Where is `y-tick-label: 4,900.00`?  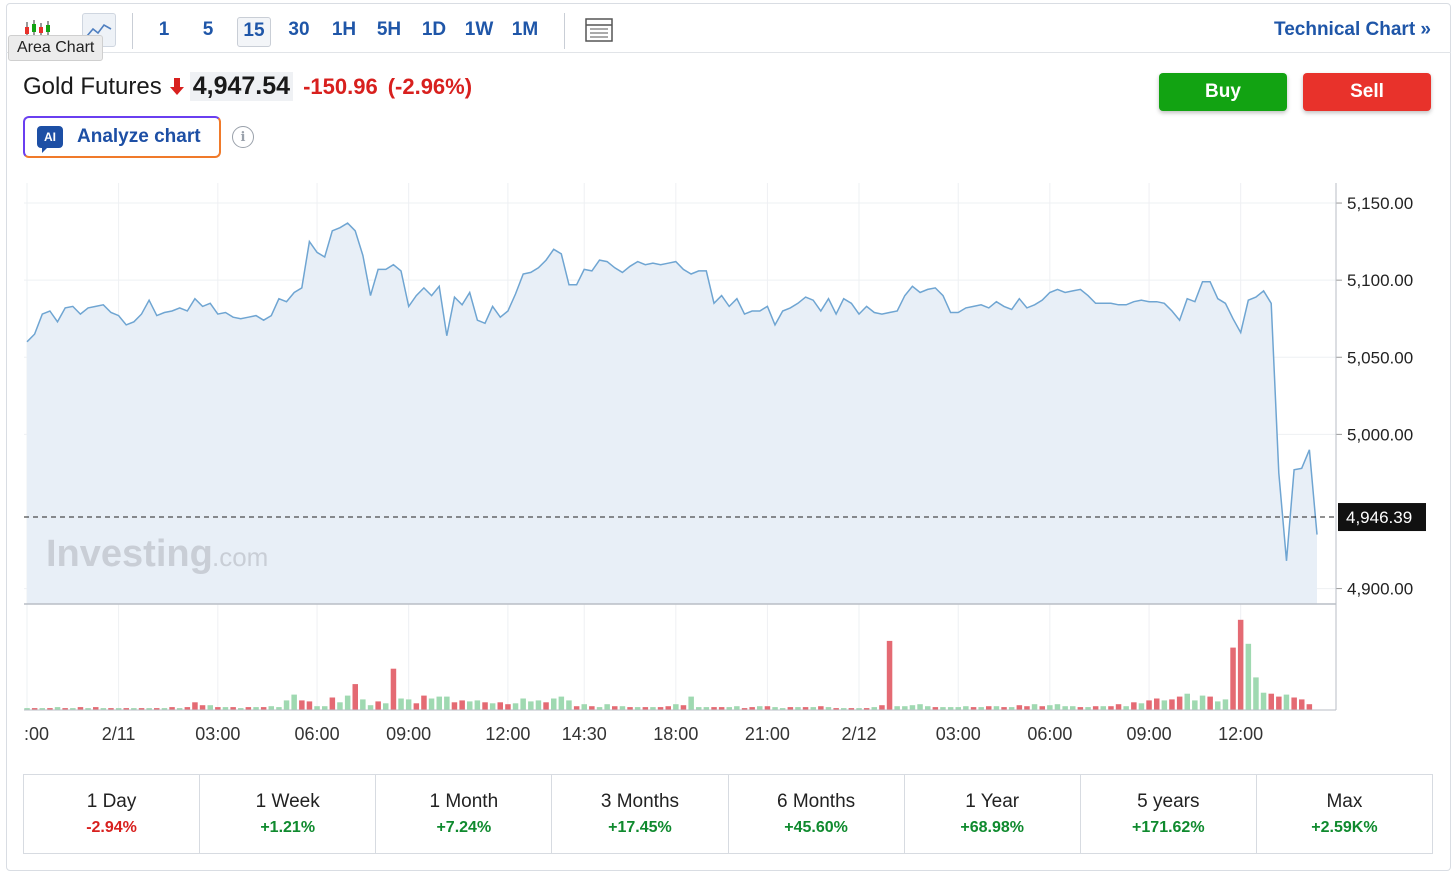 y-tick-label: 4,900.00 is located at coordinates (1380, 589).